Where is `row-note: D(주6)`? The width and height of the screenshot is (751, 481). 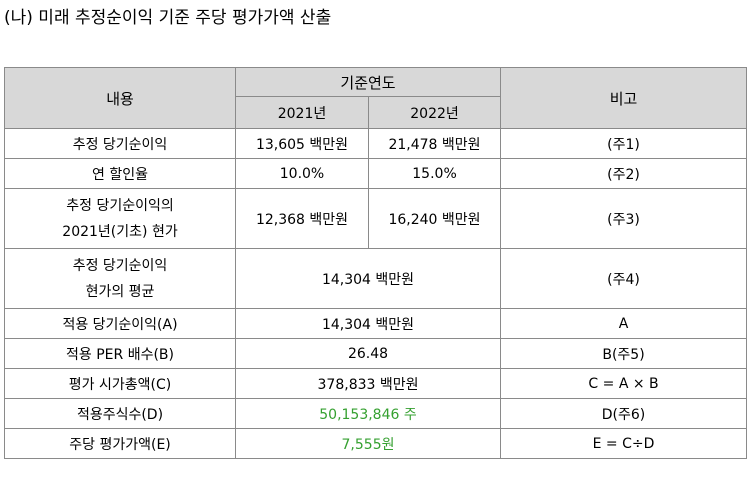 row-note: D(주6) is located at coordinates (624, 413).